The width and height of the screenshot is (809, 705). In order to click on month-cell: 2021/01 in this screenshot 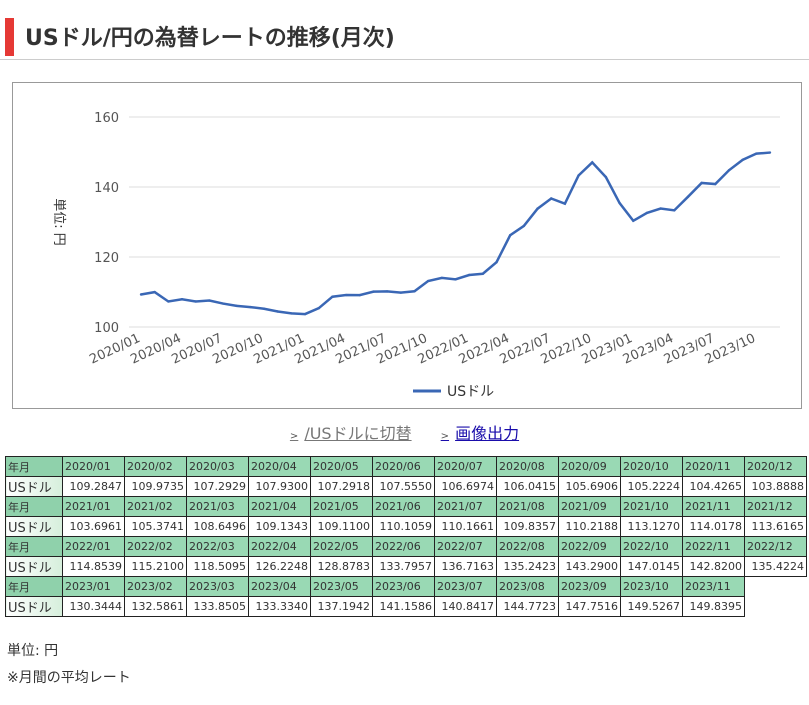, I will do `click(93, 506)`.